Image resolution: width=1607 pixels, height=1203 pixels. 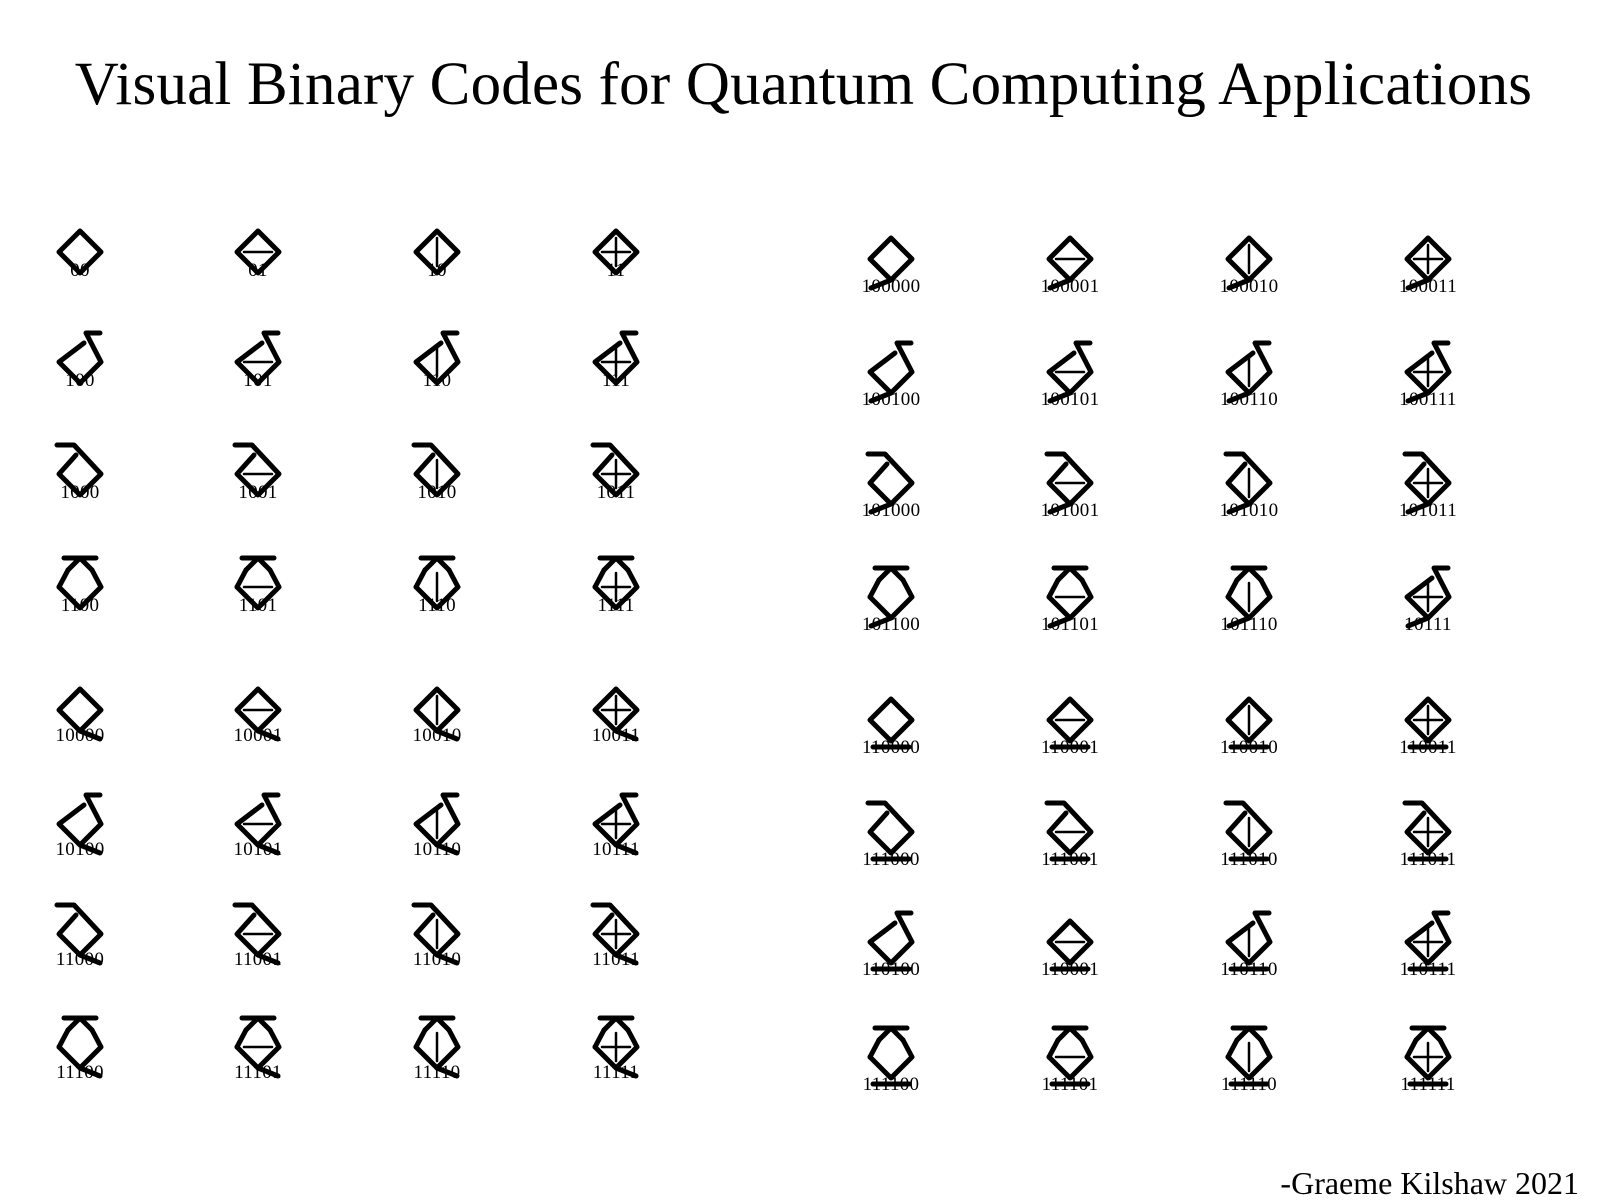 I want to click on glyph-cell: 10100, so click(x=80, y=842).